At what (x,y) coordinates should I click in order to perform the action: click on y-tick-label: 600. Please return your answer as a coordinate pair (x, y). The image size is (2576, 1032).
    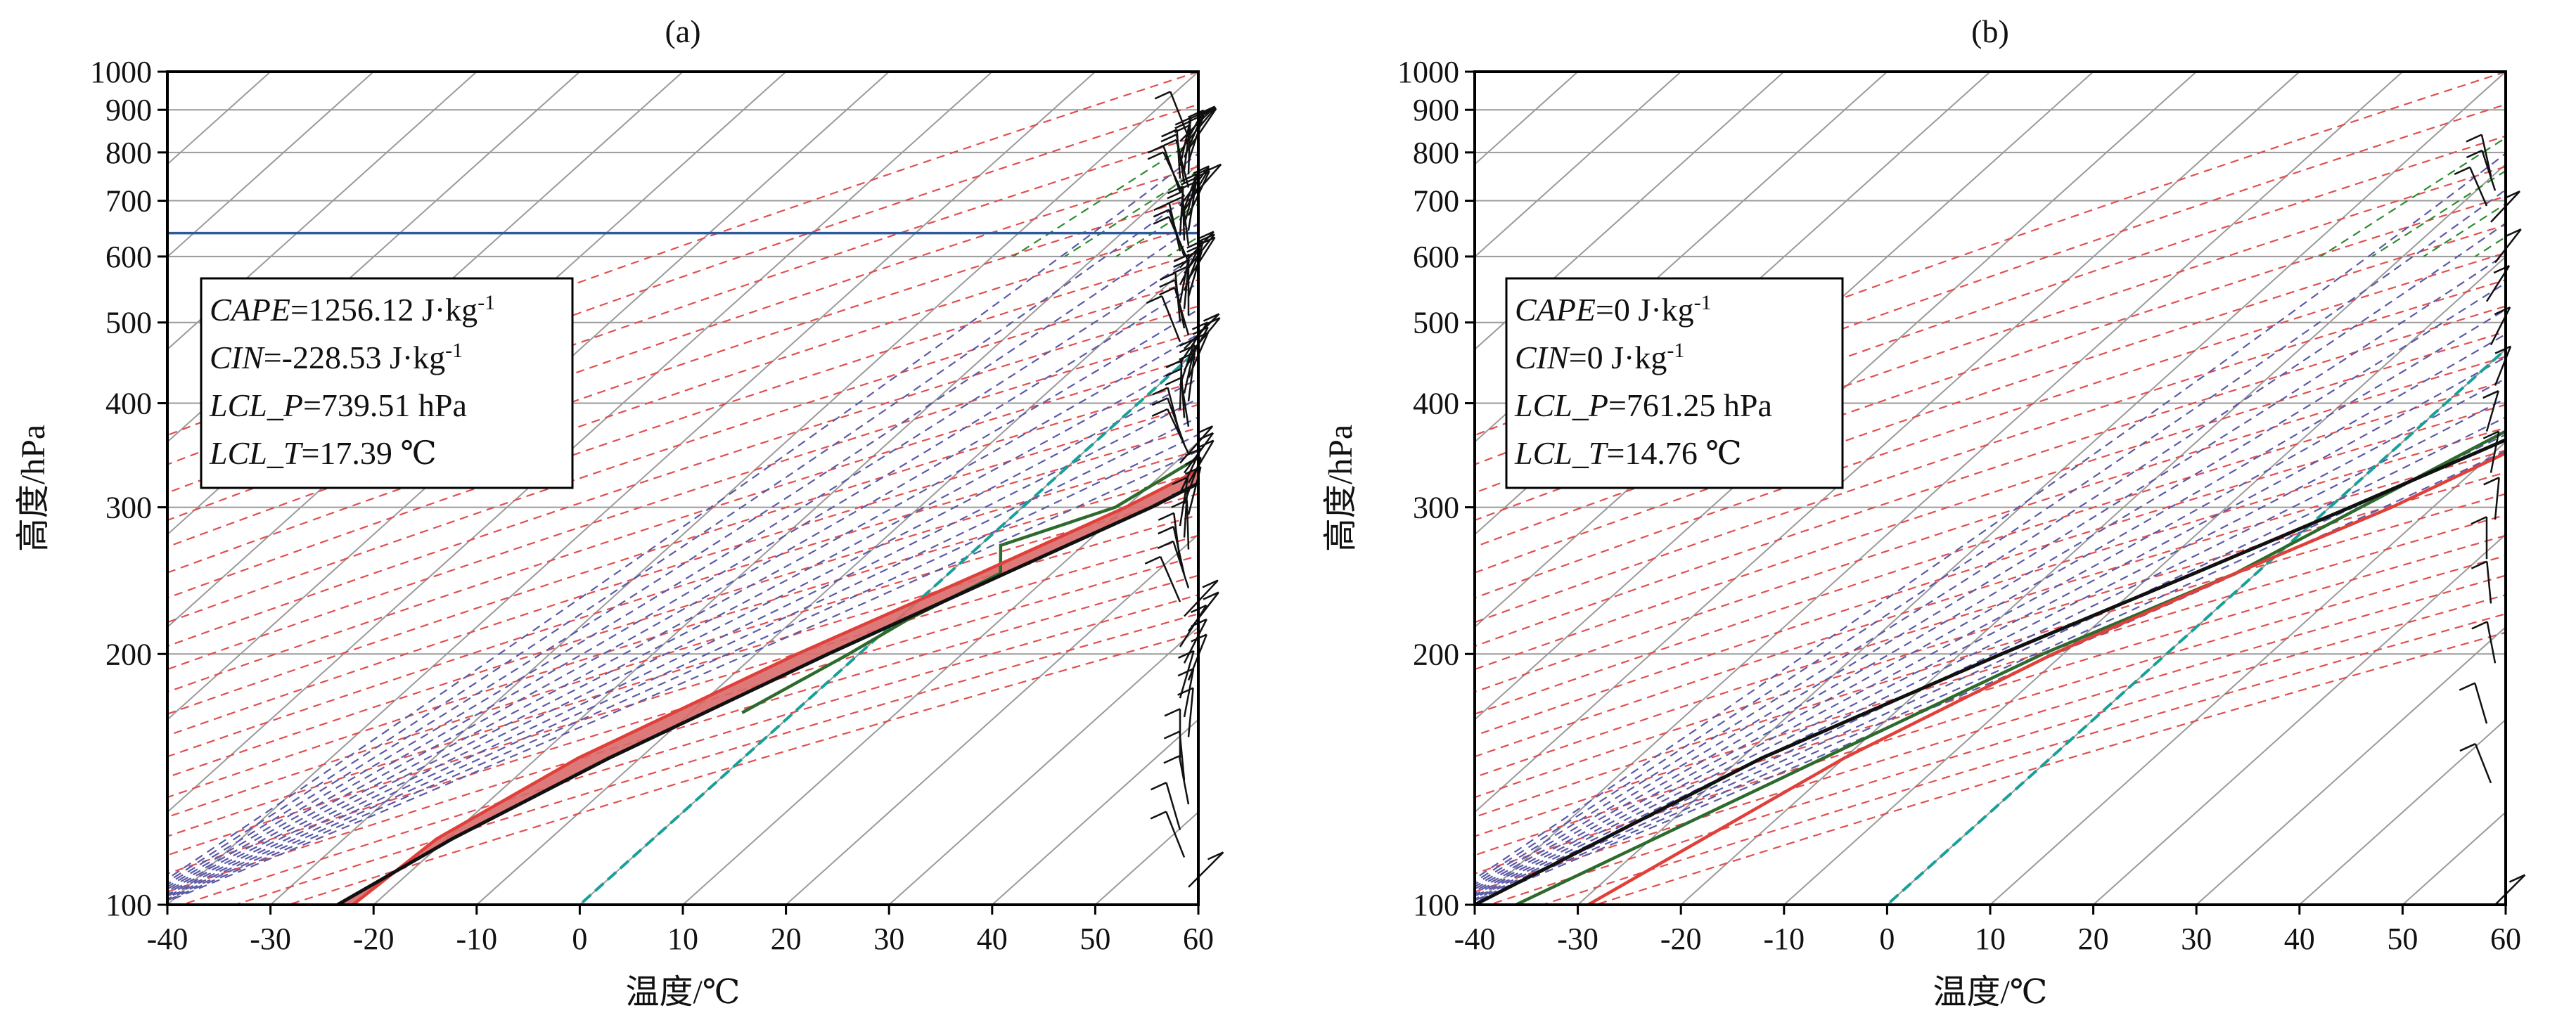
    Looking at the image, I should click on (128, 257).